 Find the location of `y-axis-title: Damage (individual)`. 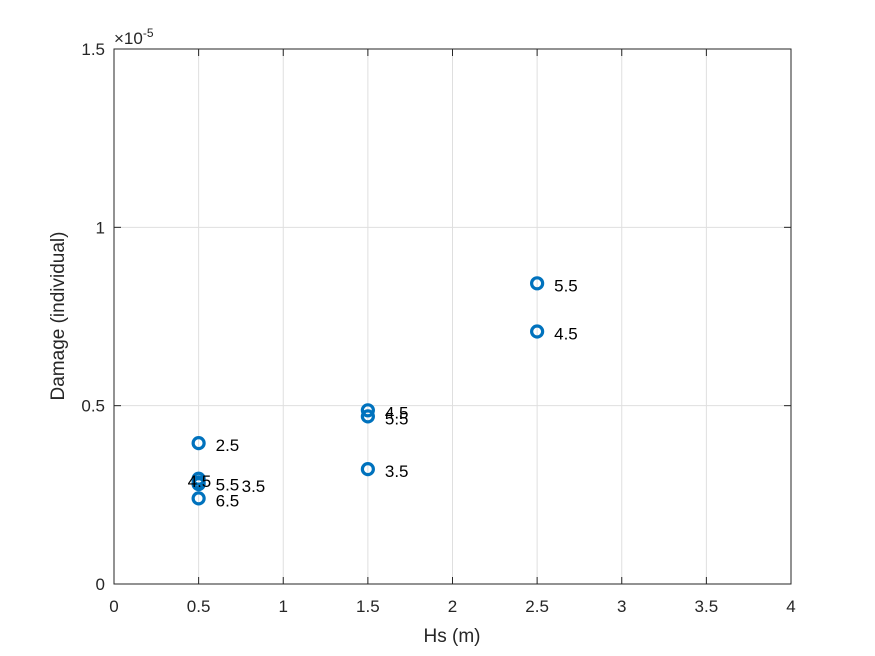

y-axis-title: Damage (individual) is located at coordinates (58, 316).